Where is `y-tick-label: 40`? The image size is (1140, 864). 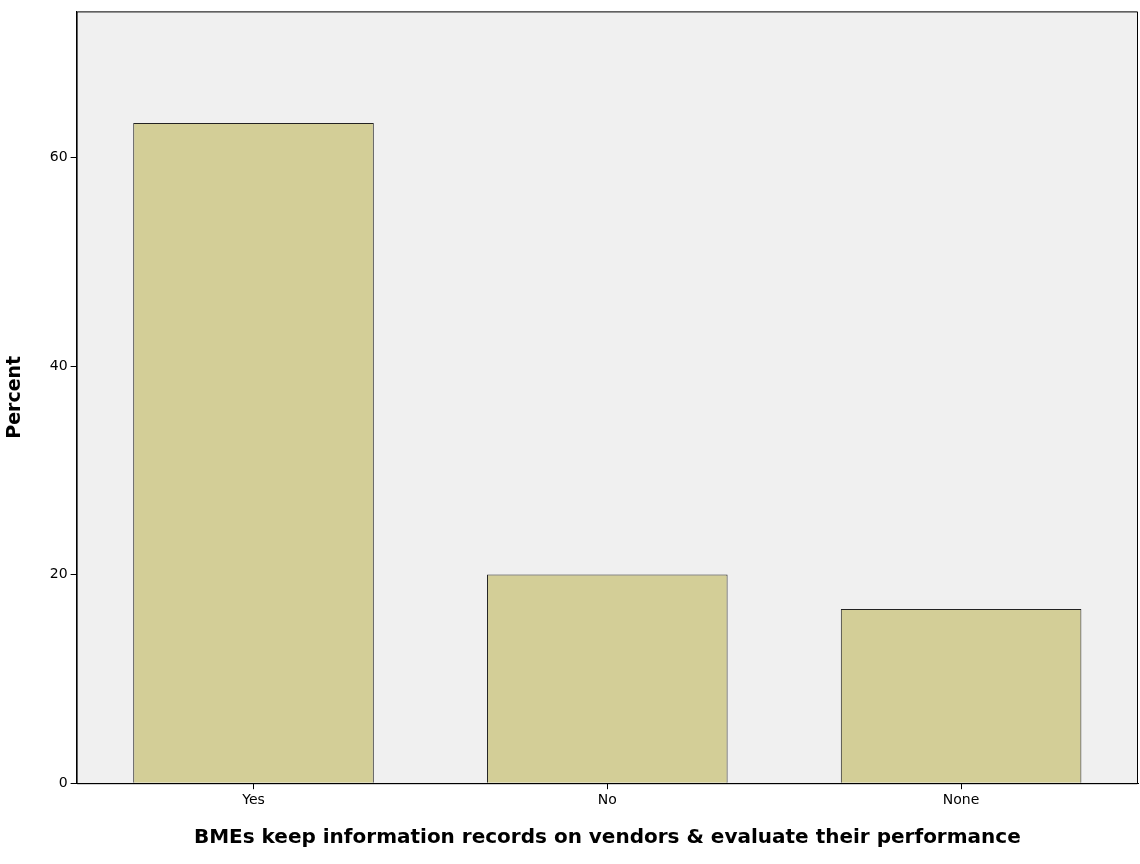
y-tick-label: 40 is located at coordinates (58, 364).